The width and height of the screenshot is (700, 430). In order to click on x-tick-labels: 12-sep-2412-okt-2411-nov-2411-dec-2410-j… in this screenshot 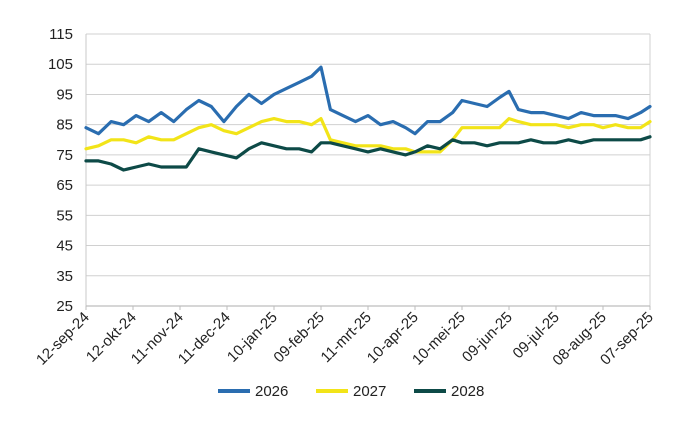, I will do `click(345, 339)`.